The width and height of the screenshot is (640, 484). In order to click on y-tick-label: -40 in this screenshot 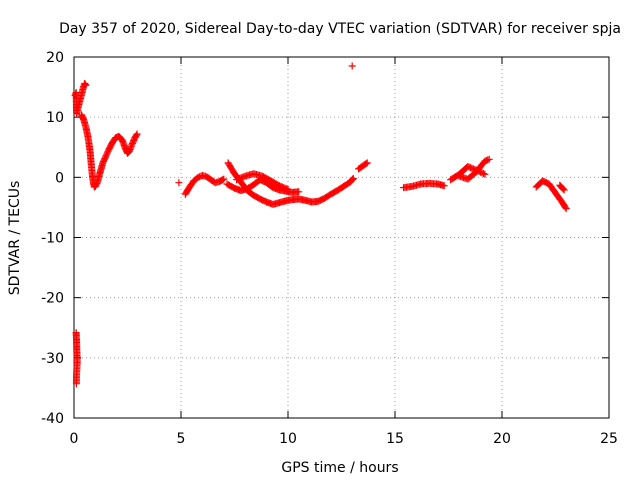, I will do `click(52, 419)`.